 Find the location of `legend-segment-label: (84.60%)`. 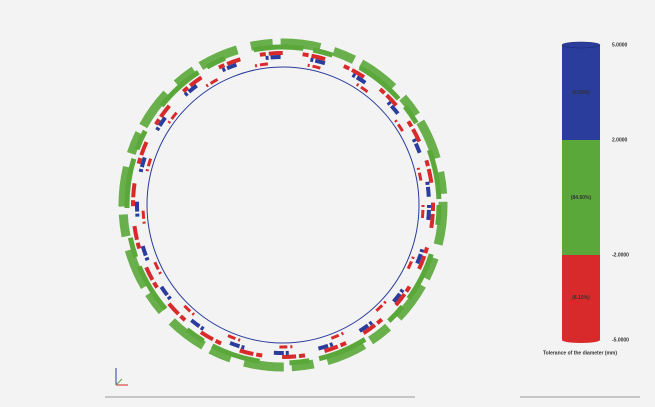

legend-segment-label: (84.60%) is located at coordinates (581, 198).